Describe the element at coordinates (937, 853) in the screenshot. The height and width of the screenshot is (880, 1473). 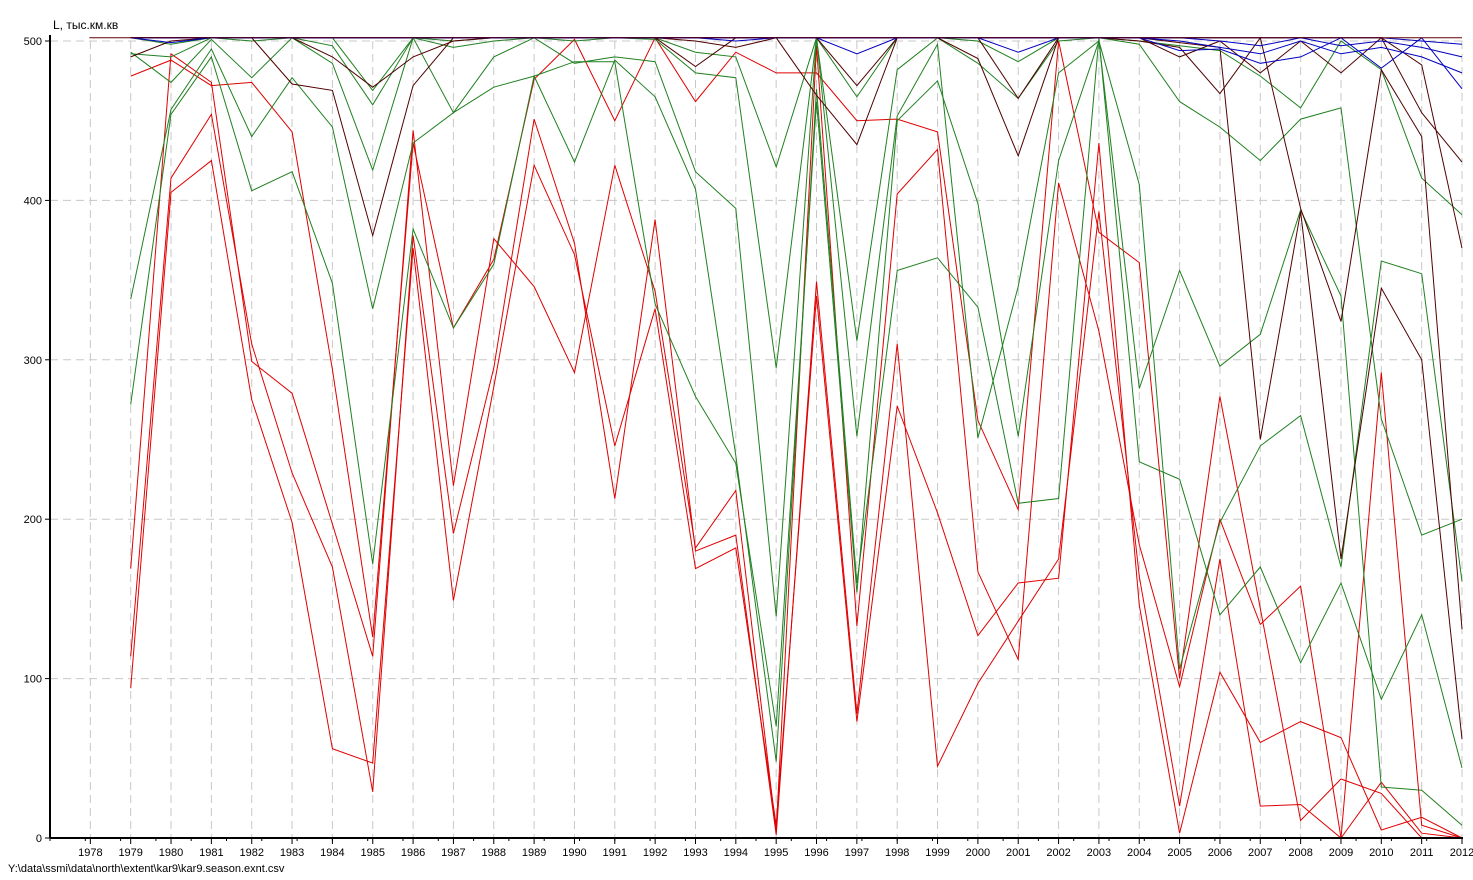
I see `x-tick-label: 1999` at that location.